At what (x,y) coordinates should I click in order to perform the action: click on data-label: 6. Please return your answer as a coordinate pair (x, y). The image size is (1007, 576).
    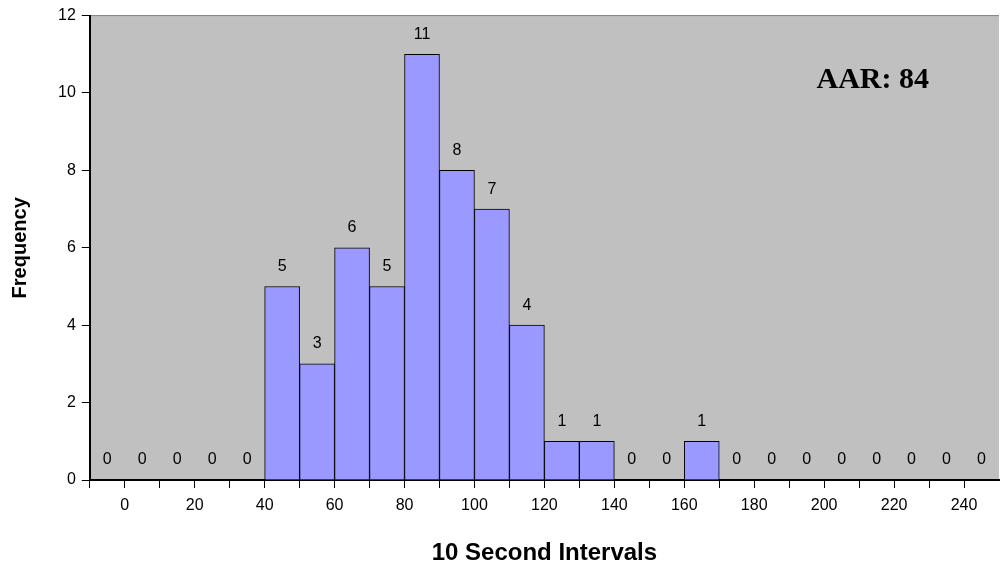
    Looking at the image, I should click on (352, 227).